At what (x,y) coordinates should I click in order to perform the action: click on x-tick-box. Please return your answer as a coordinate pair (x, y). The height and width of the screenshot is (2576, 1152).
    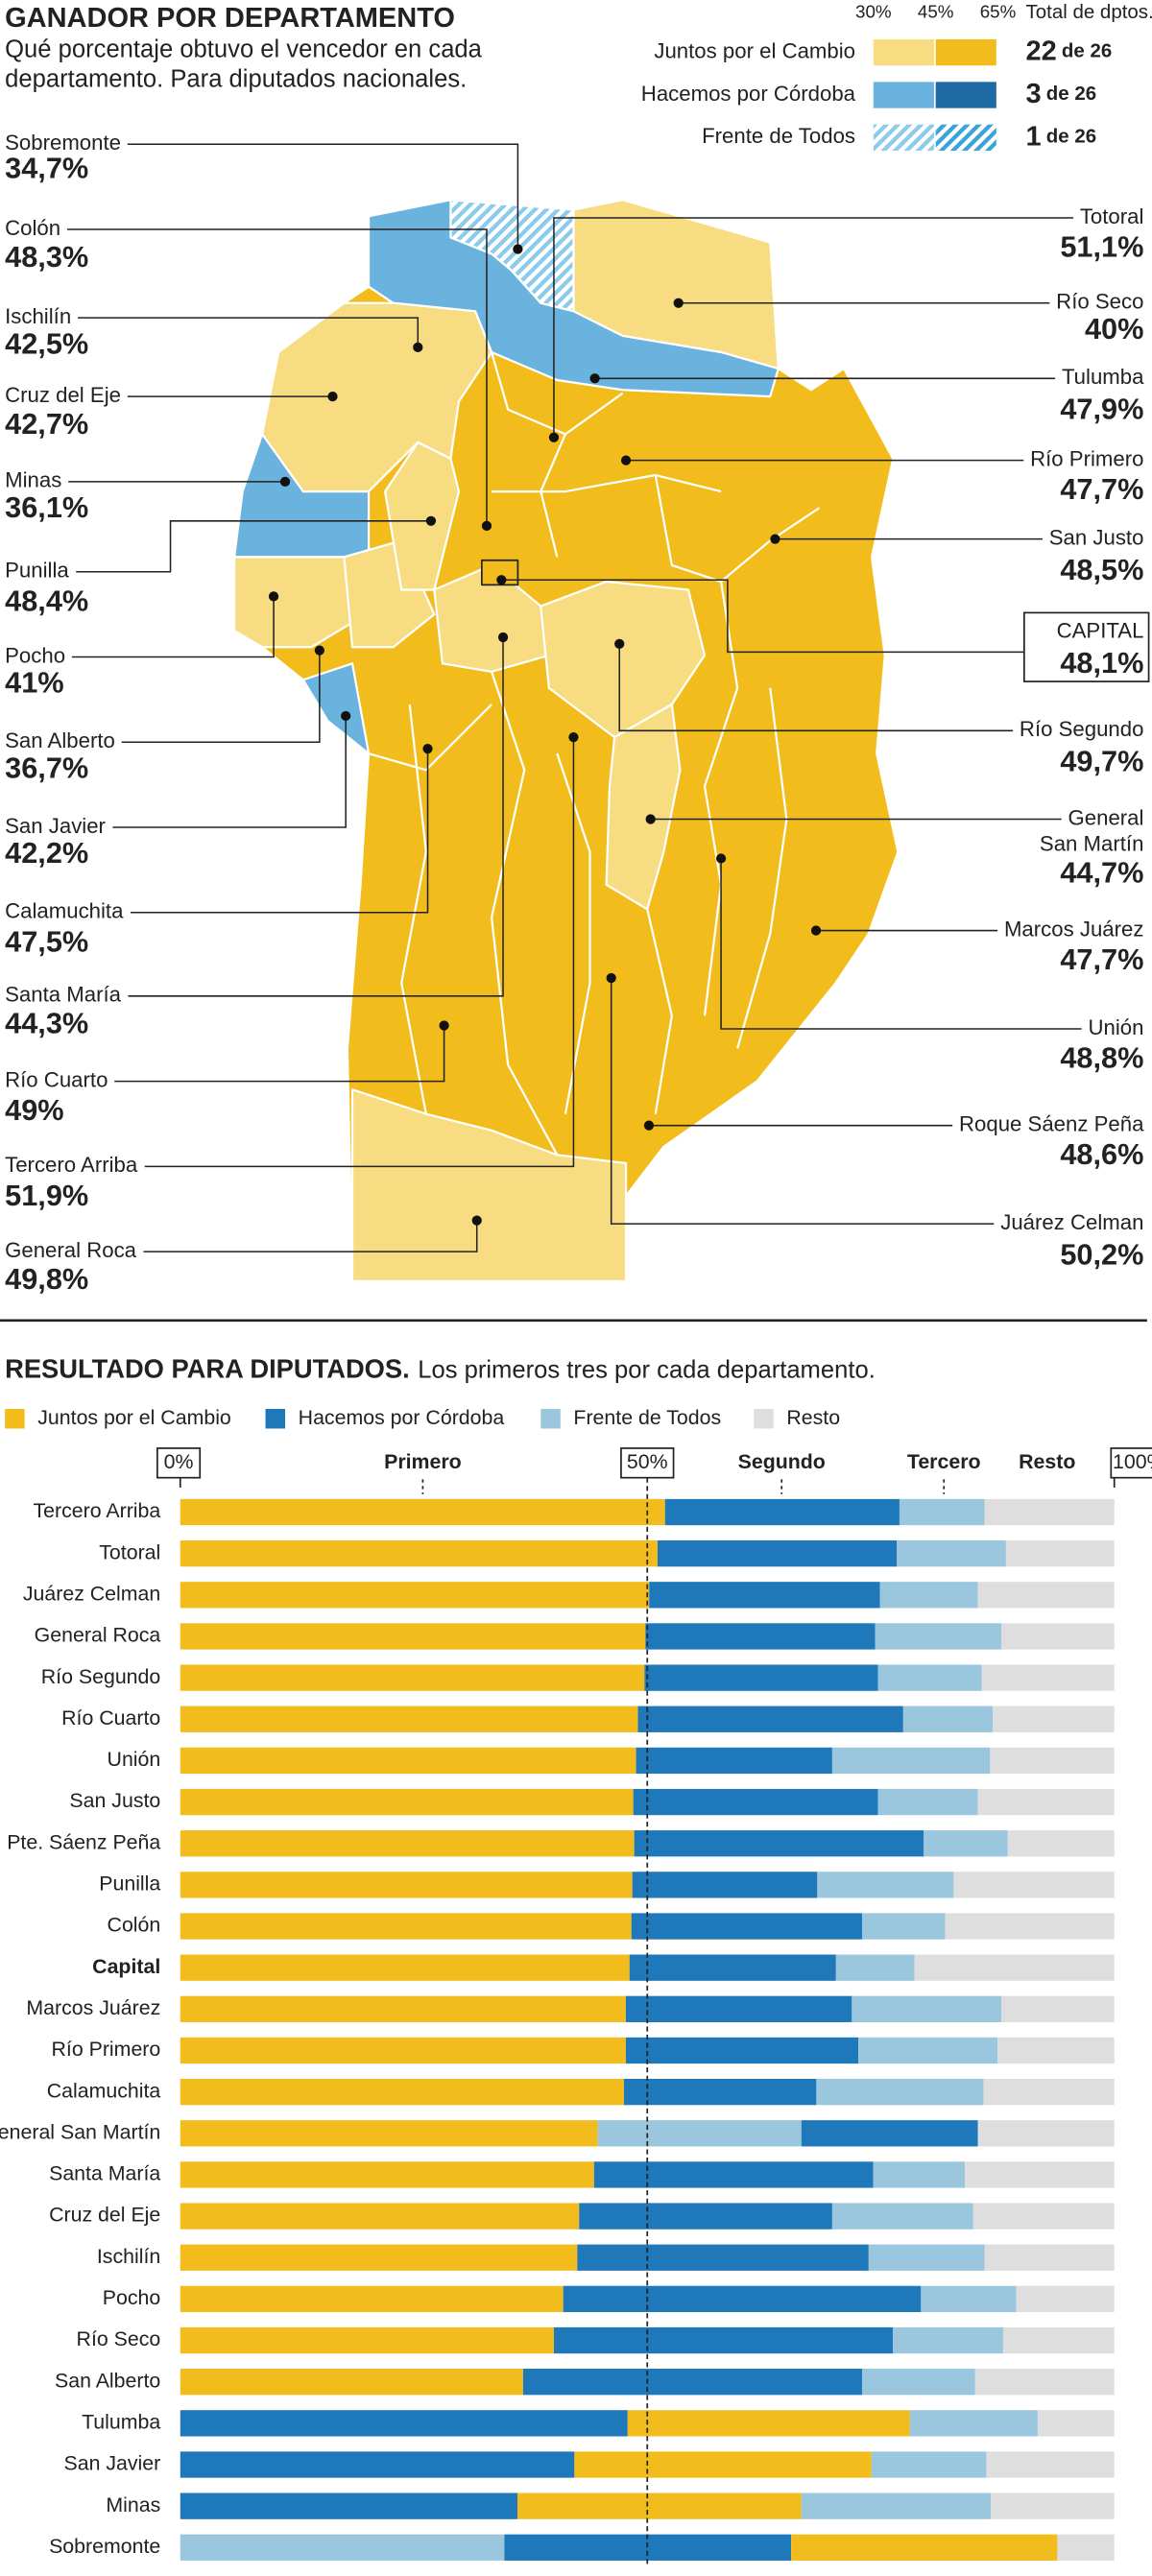
    Looking at the image, I should click on (179, 1463).